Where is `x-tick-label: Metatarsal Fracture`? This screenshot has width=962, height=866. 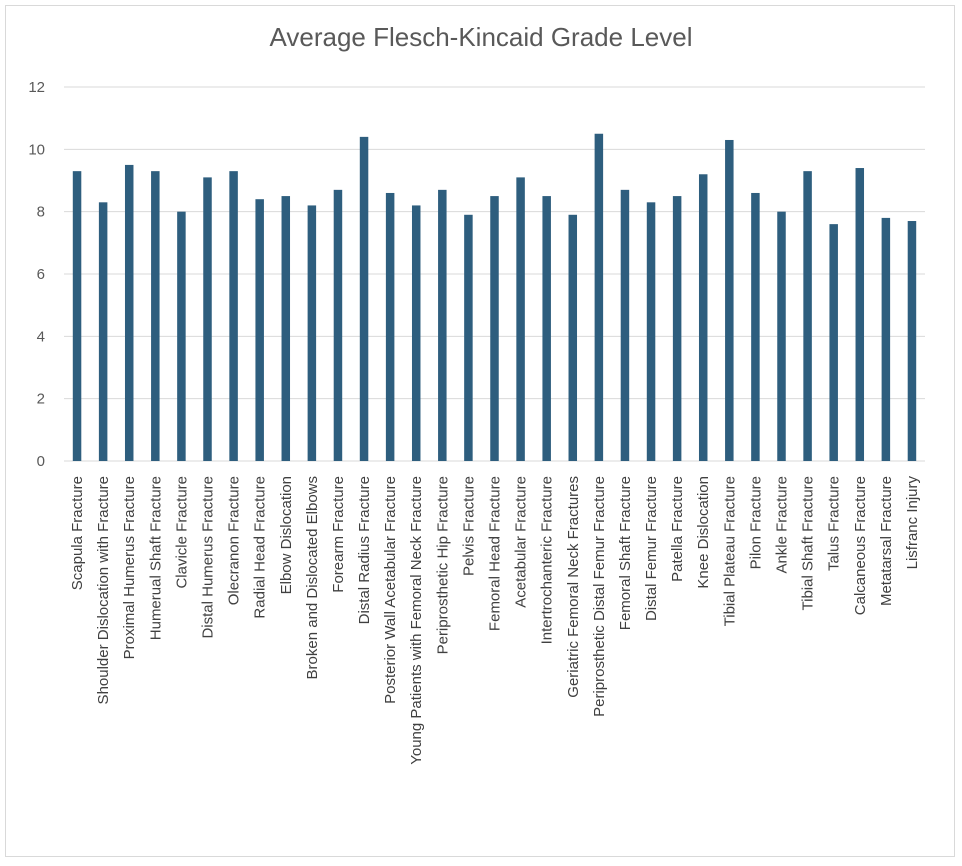
x-tick-label: Metatarsal Fracture is located at coordinates (886, 541).